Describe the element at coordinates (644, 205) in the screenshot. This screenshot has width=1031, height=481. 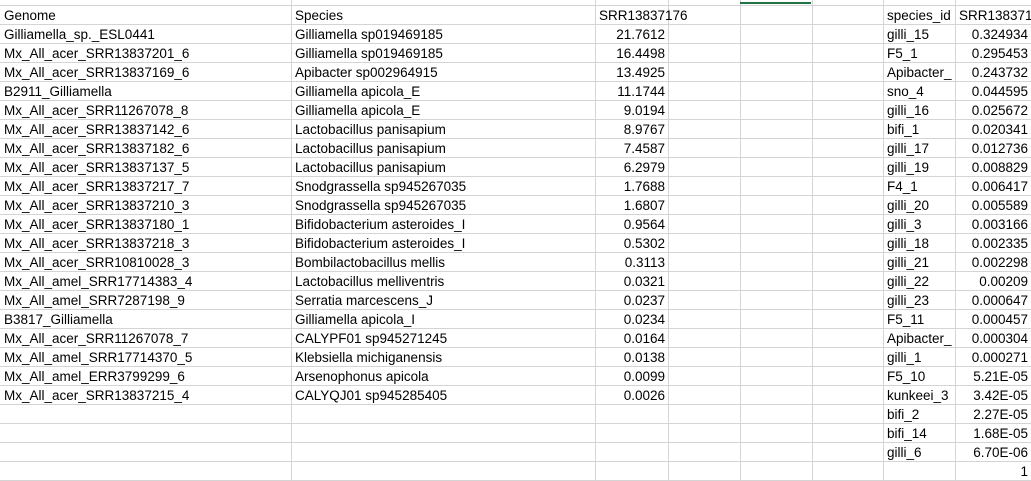
I see `cell-abundance: 1.6807` at that location.